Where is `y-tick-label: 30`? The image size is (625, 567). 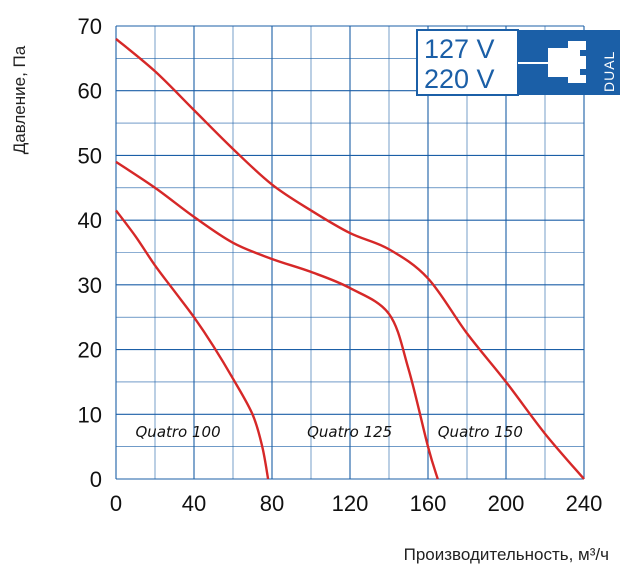
y-tick-label: 30 is located at coordinates (90, 285).